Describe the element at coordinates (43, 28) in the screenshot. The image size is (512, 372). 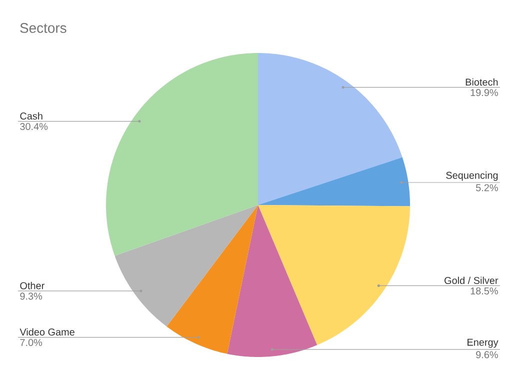
I see `chart-title: Sectors` at that location.